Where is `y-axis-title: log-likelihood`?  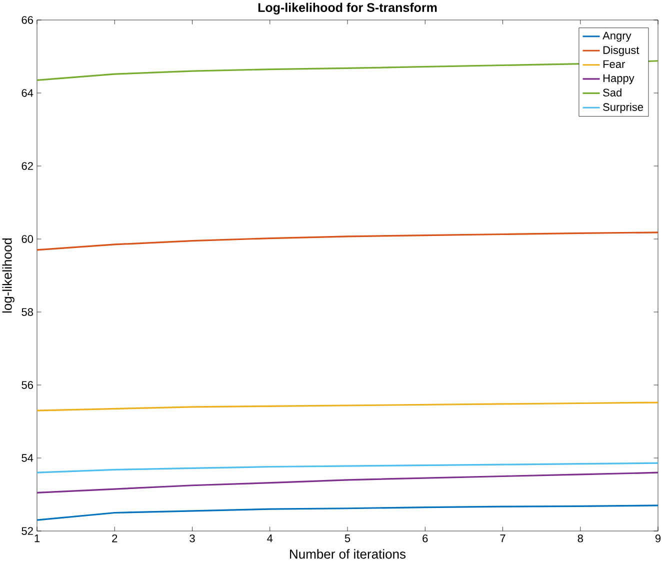 y-axis-title: log-likelihood is located at coordinates (8, 275).